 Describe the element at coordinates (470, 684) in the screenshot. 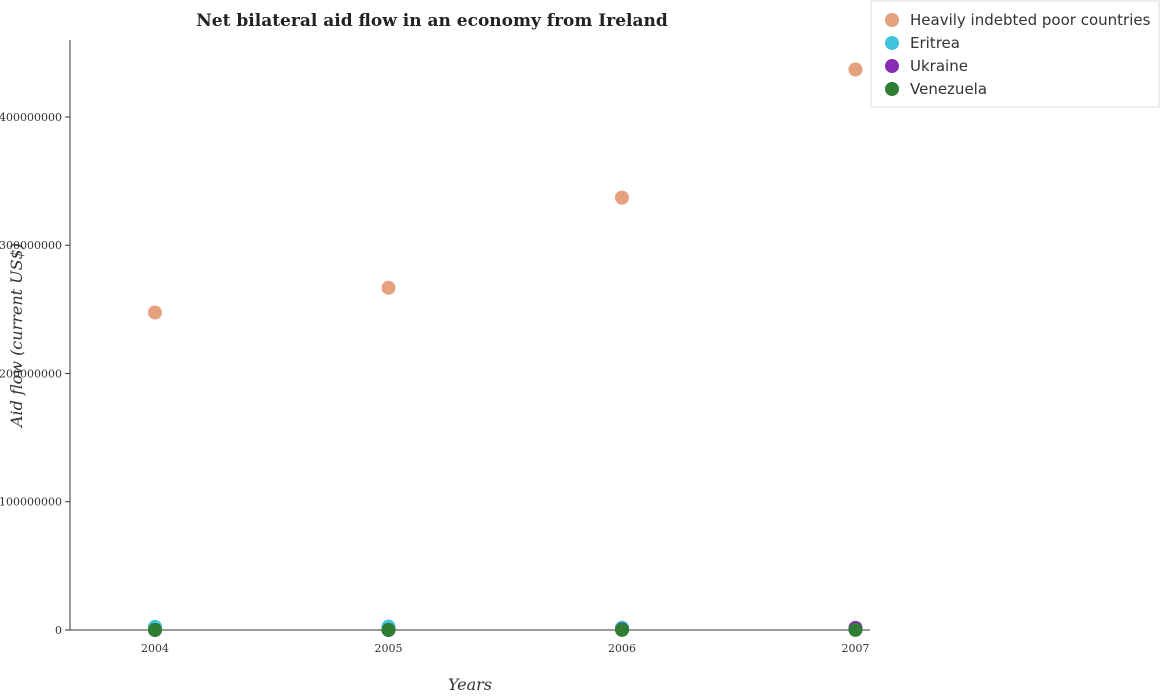

I see `x-axis-title: Years` at that location.